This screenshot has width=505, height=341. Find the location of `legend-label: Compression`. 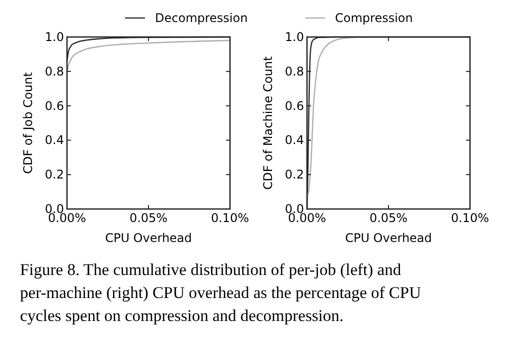

legend-label: Compression is located at coordinates (374, 18).